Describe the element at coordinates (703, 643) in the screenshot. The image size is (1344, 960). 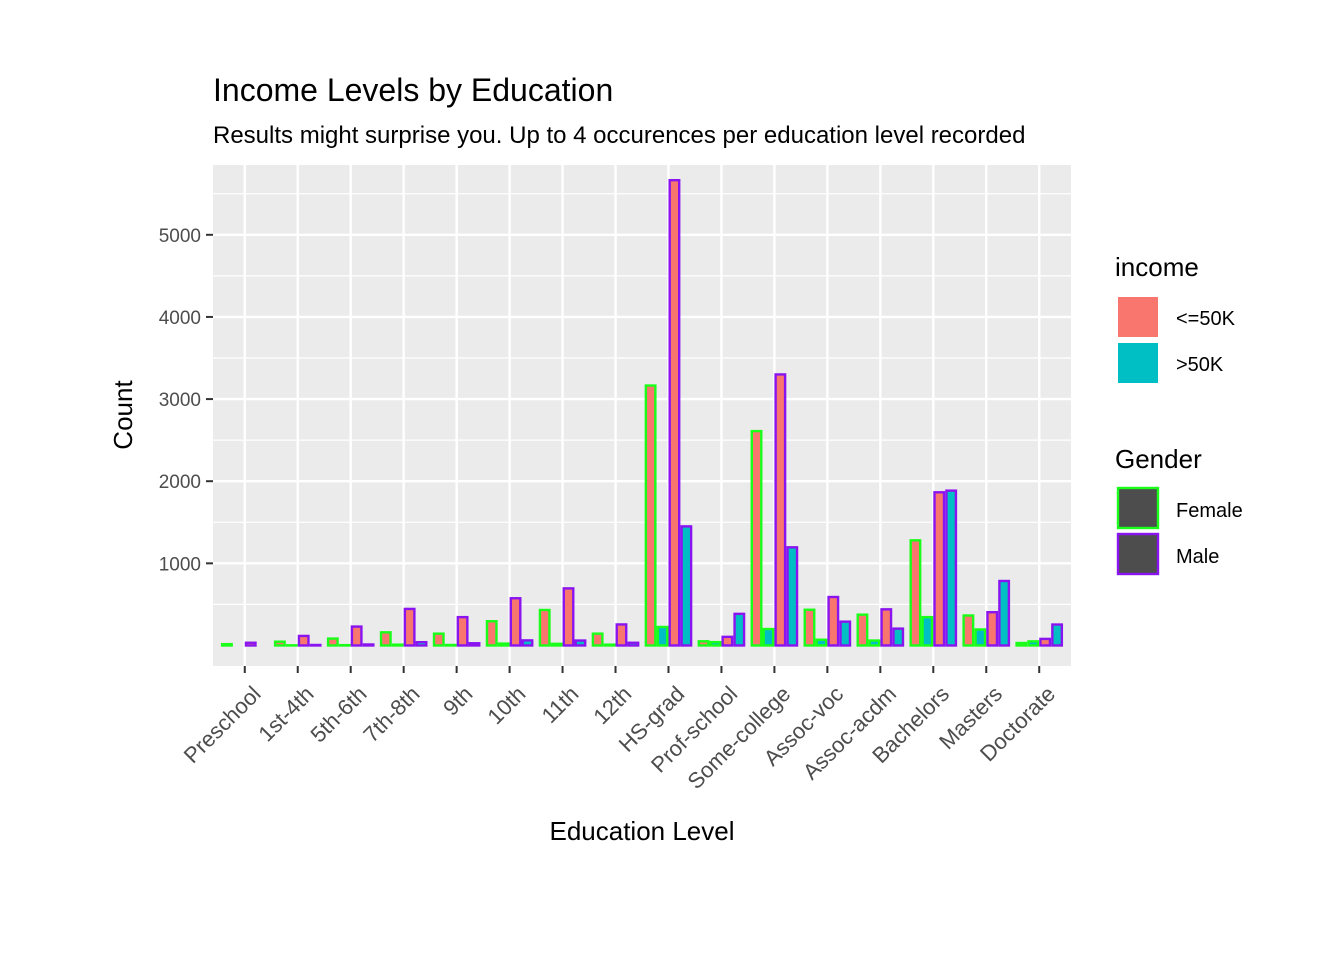
I see `bar-prof-school-female-le50k` at that location.